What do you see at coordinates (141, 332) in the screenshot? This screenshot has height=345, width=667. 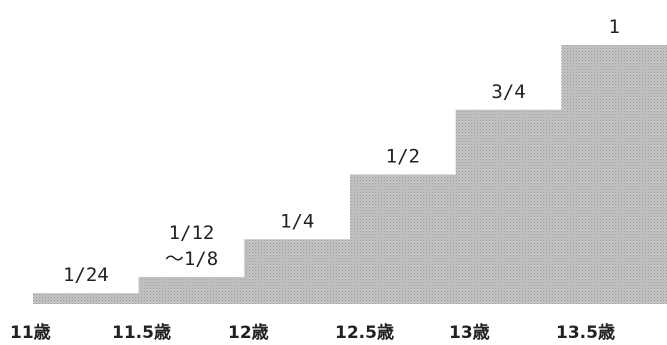 I see `x-tick-label-1: 11.5歳` at bounding box center [141, 332].